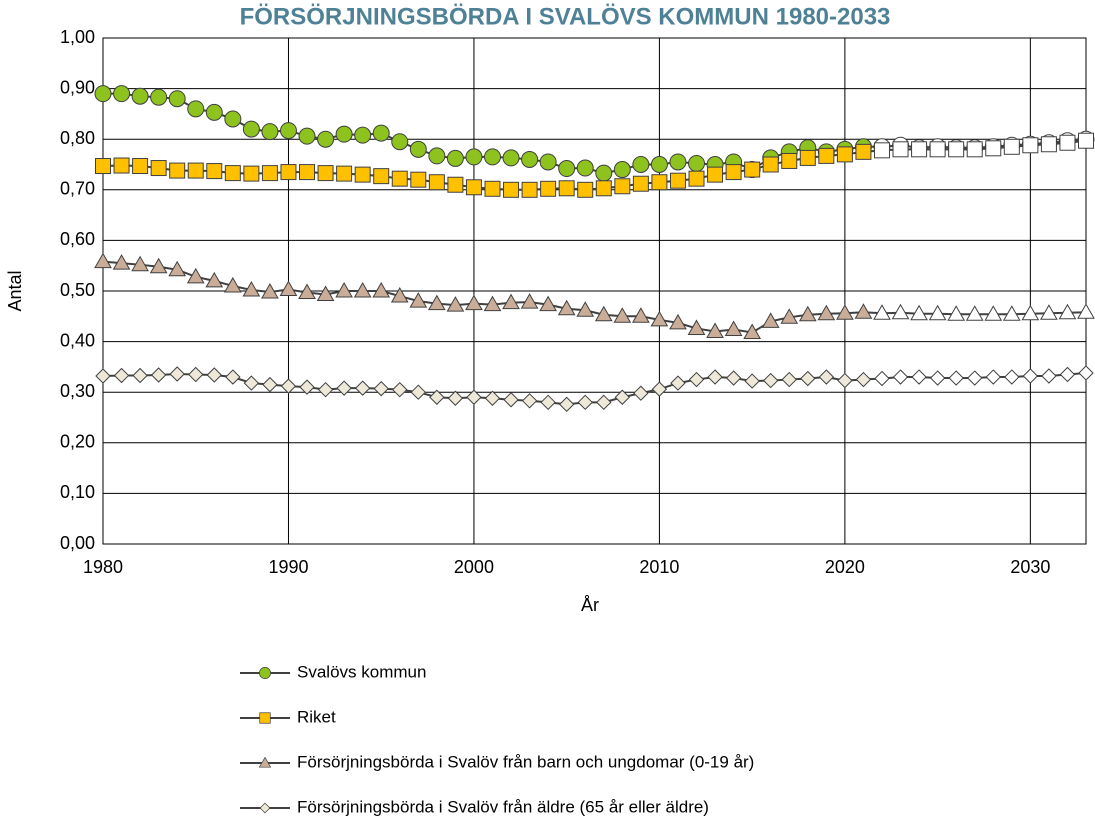 The width and height of the screenshot is (1095, 817). I want to click on x-tick-label: 1990, so click(288, 567).